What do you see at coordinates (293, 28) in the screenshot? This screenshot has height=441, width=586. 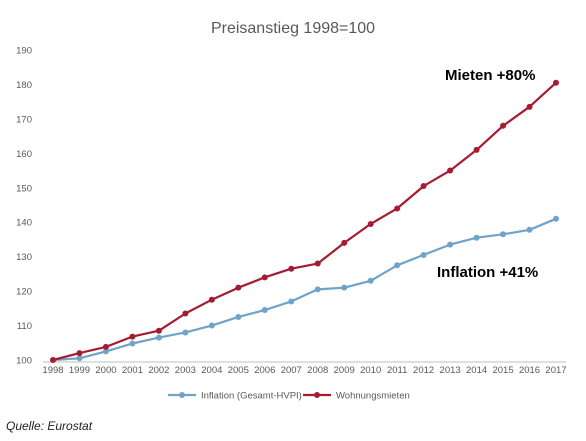 I see `chart-title: Preisanstieg 1998=100` at bounding box center [293, 28].